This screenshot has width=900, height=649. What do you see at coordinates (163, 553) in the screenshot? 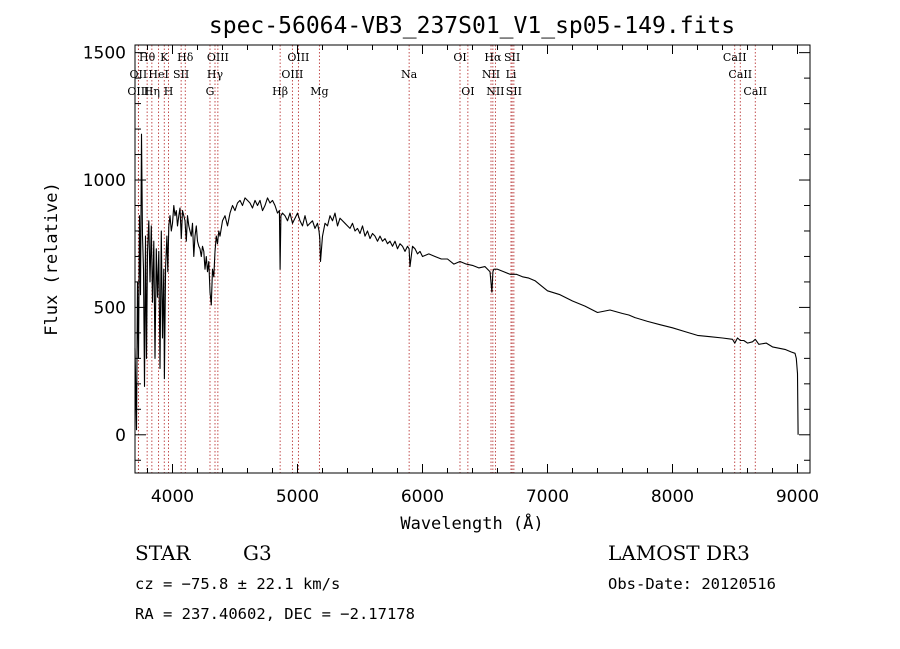
I see `object-class: STAR` at bounding box center [163, 553].